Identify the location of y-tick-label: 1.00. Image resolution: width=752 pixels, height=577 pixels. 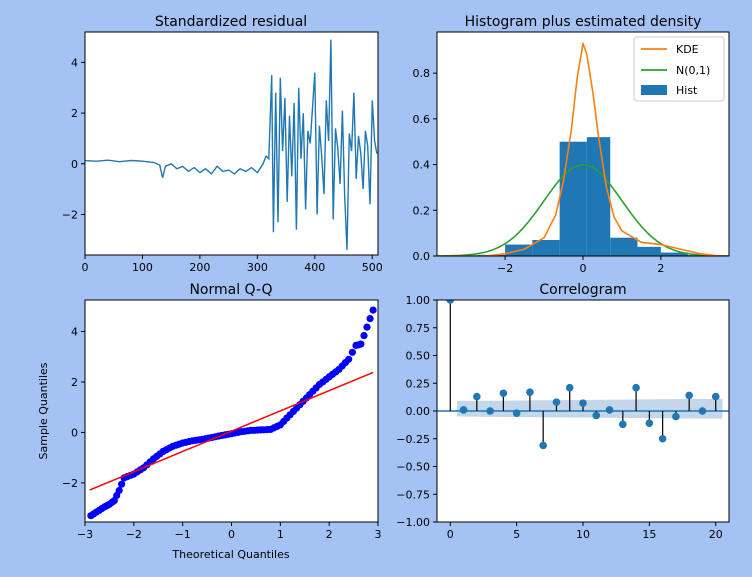
(418, 300).